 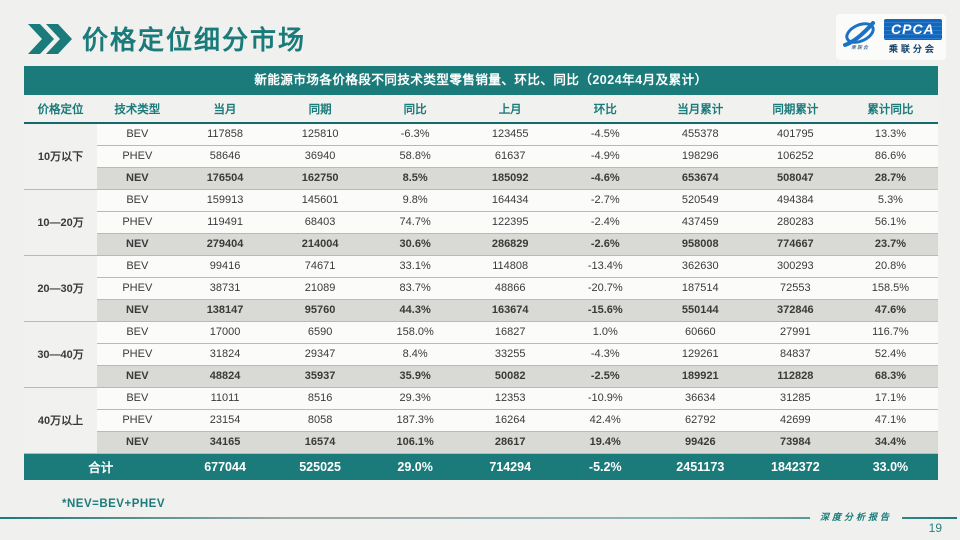 What do you see at coordinates (415, 178) in the screenshot?
I see `value-cell: 8.5%` at bounding box center [415, 178].